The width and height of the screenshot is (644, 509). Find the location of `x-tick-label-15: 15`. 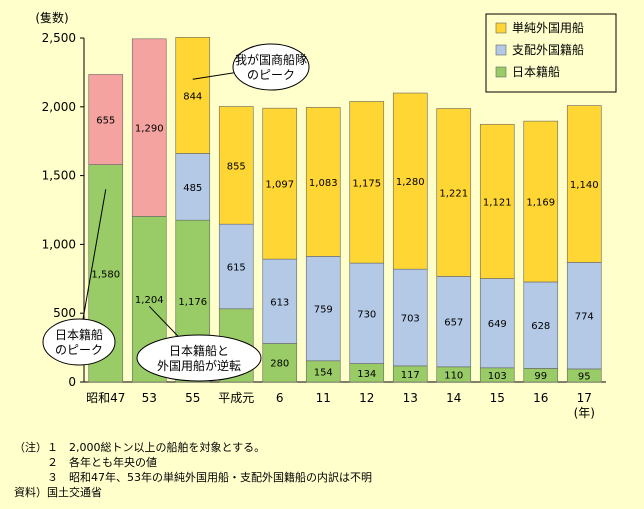

x-tick-label-15: 15 is located at coordinates (497, 398).